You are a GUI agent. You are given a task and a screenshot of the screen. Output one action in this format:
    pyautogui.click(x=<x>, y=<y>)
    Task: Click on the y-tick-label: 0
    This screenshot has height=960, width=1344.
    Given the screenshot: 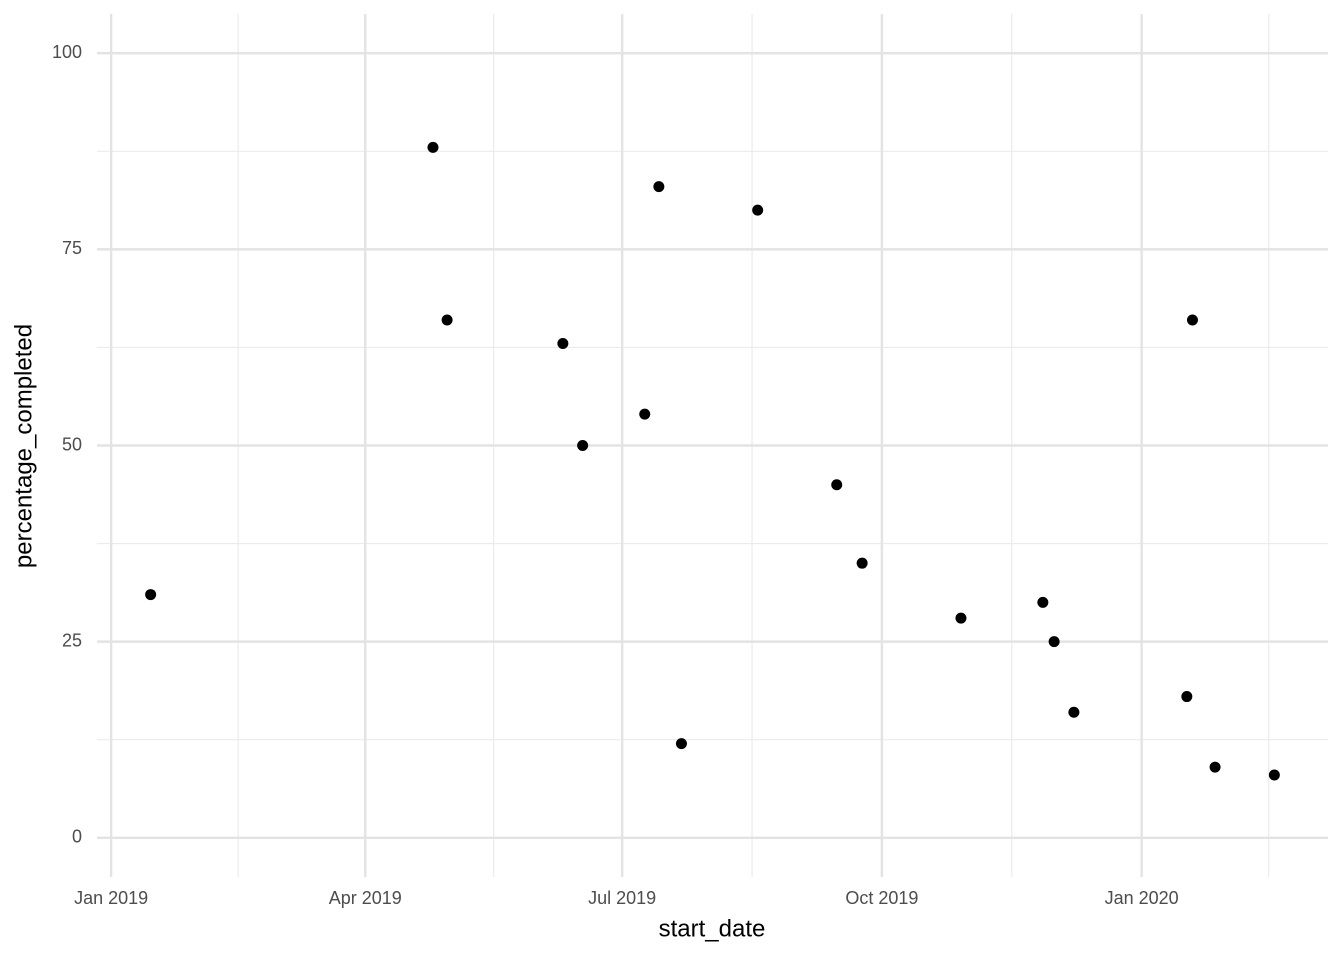 What is the action you would take?
    pyautogui.click(x=77, y=837)
    